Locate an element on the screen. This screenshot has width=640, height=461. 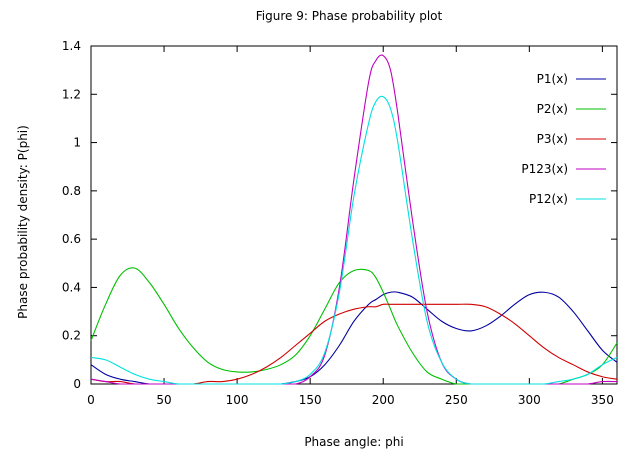
series-line-p3x is located at coordinates (354, 344).